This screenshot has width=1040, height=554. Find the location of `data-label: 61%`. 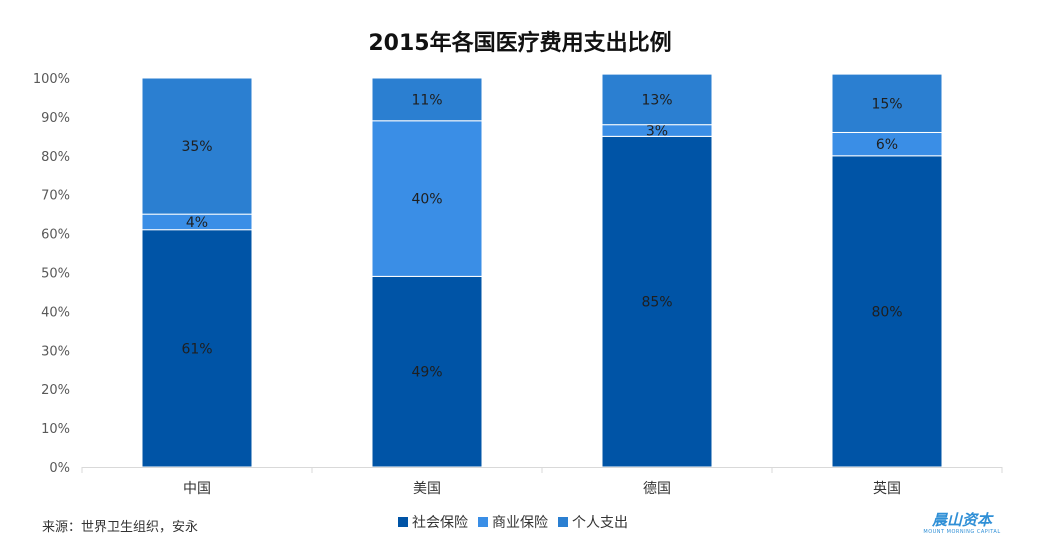

data-label: 61% is located at coordinates (196, 349).